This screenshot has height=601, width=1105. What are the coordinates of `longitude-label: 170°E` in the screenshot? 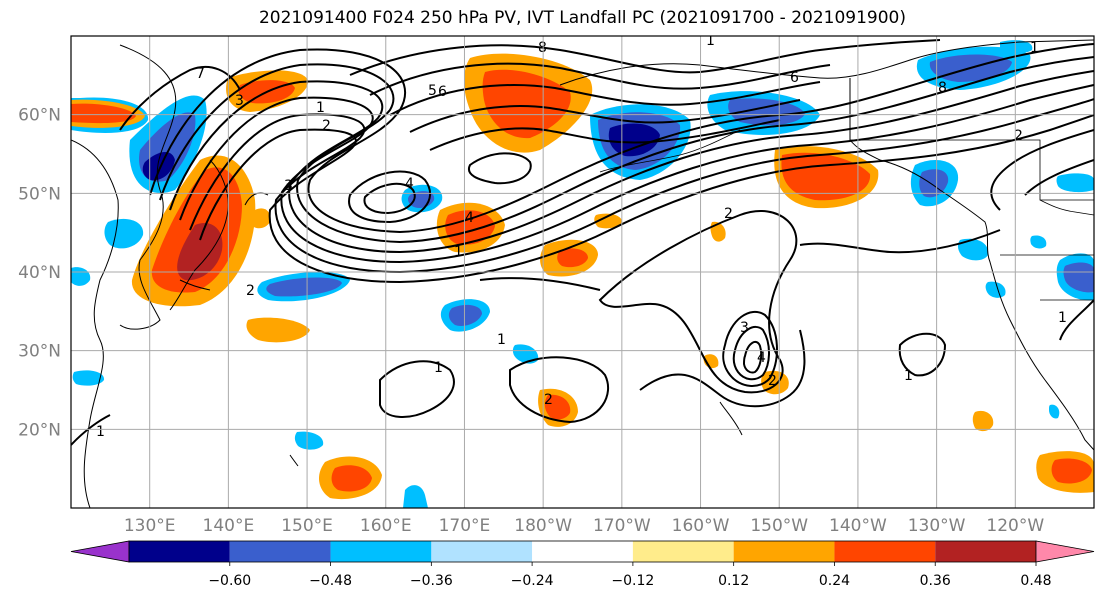 It's located at (465, 526).